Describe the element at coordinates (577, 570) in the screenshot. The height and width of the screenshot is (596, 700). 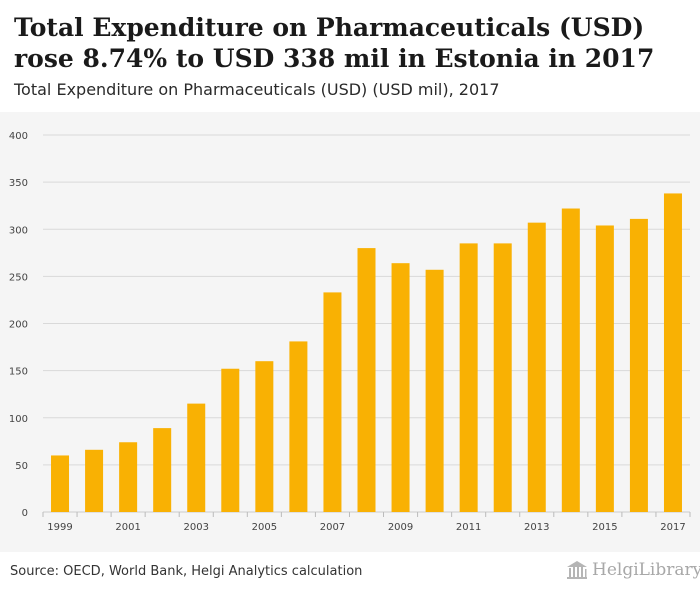
I see `library-building-icon` at that location.